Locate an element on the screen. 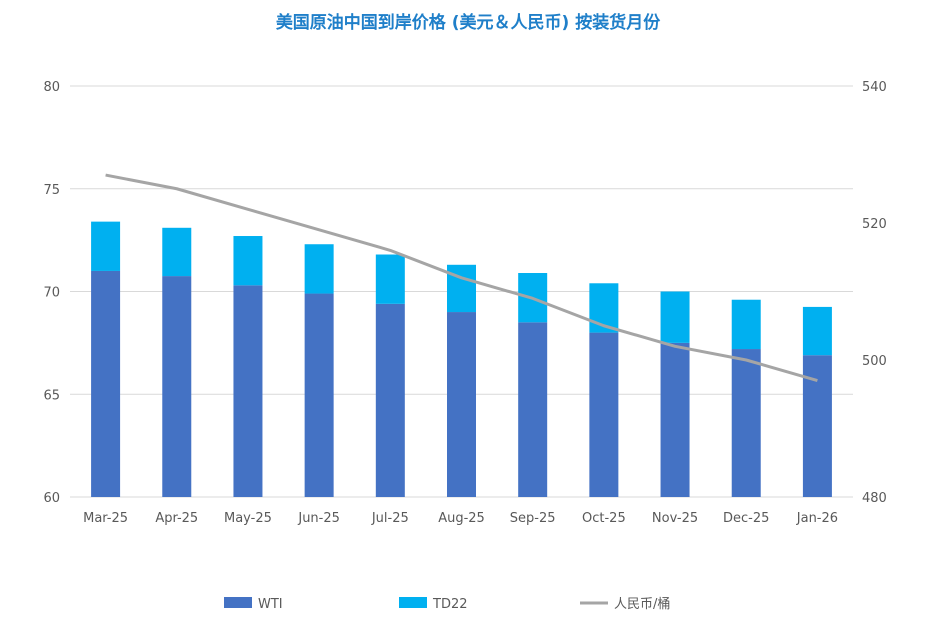  y2-tick-label: 520 is located at coordinates (874, 224).